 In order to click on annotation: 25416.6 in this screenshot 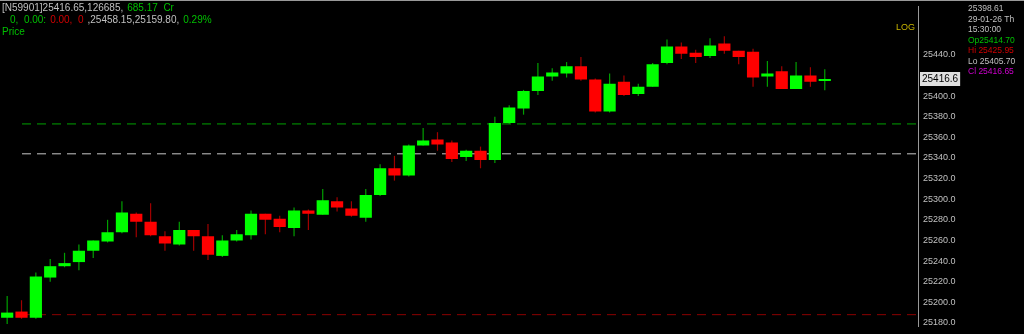, I will do `click(940, 78)`.